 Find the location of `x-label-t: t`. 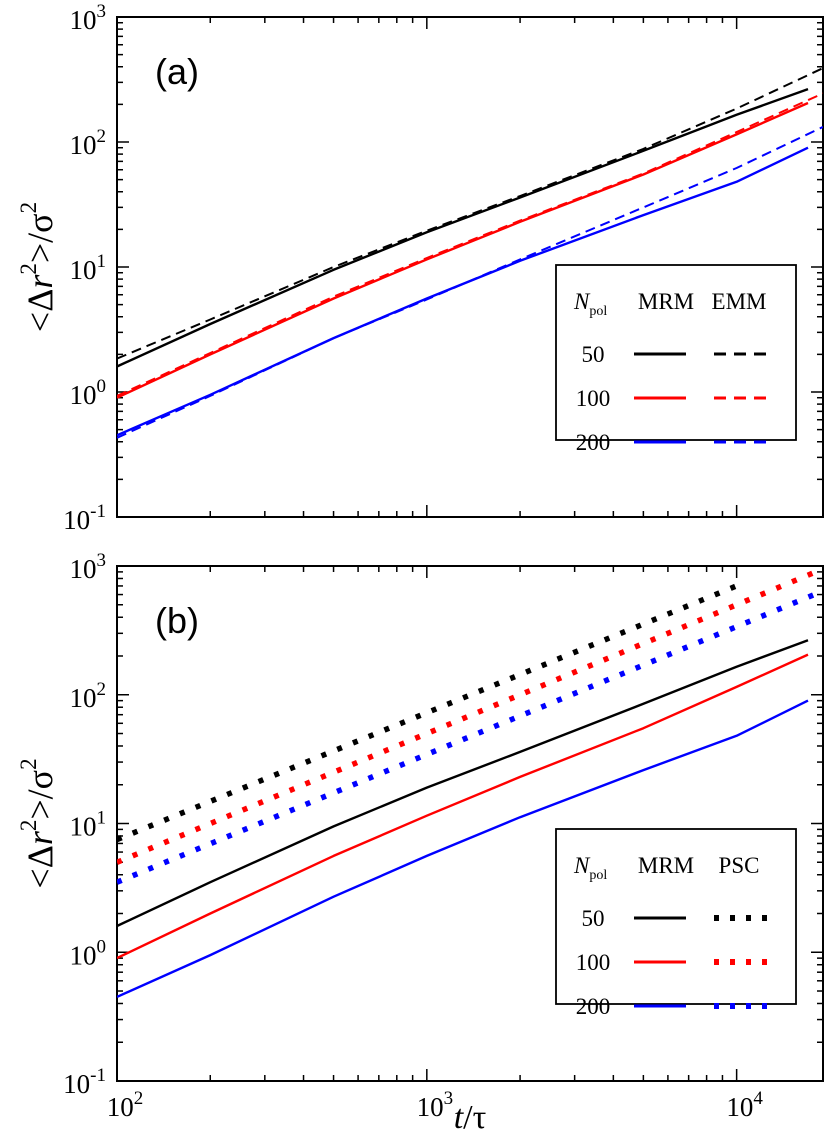

x-label-t: t is located at coordinates (459, 1117).